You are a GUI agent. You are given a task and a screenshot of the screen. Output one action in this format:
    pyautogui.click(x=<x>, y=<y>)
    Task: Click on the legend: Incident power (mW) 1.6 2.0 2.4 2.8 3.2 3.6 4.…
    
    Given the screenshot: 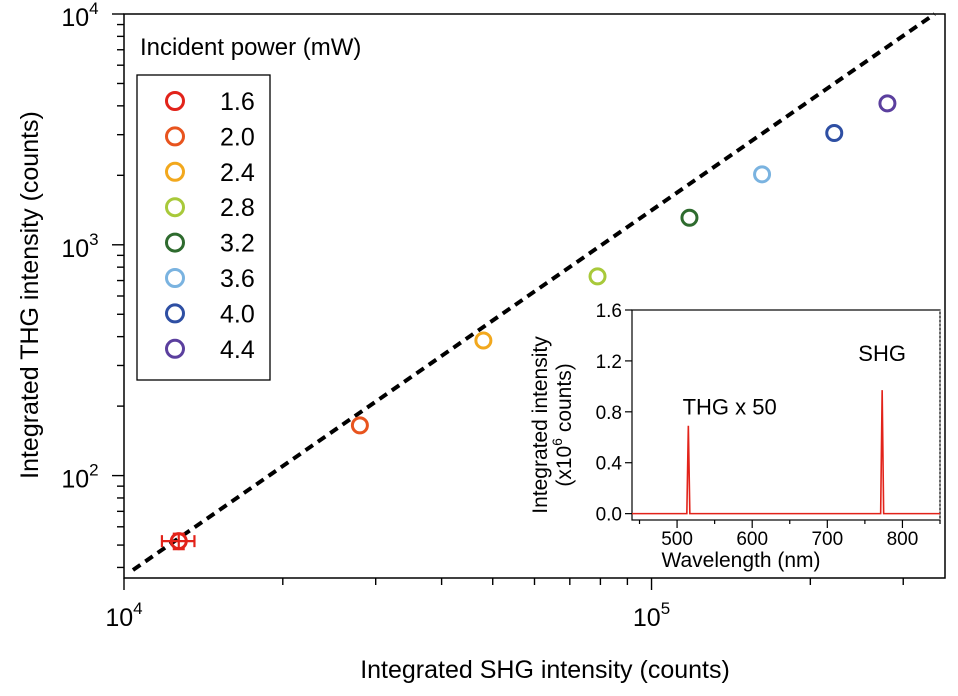 What is the action you would take?
    pyautogui.click(x=248, y=207)
    